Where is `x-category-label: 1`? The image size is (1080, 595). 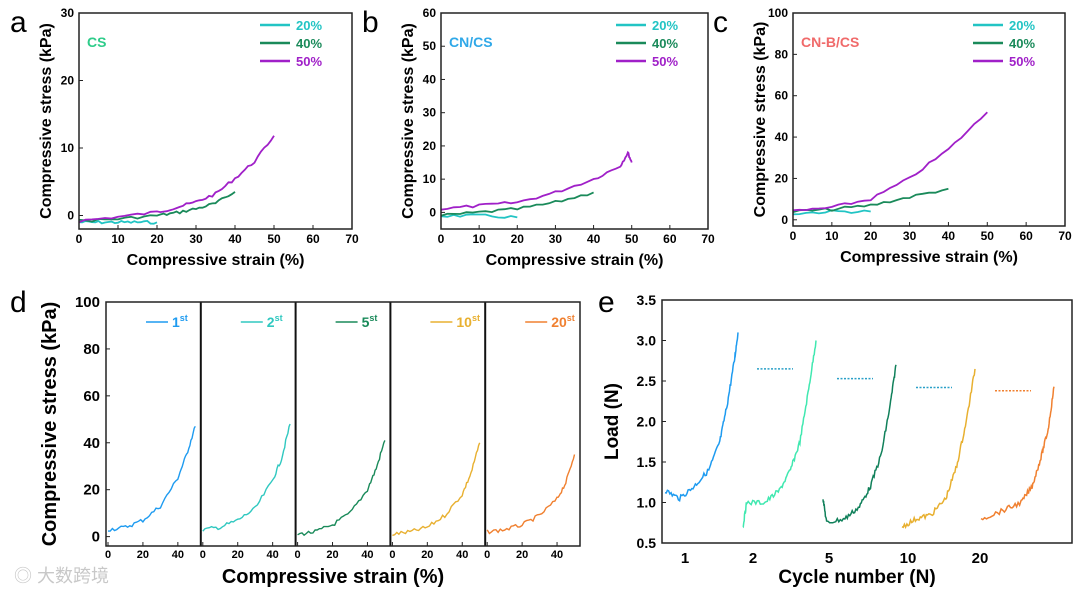
x-category-label: 1 is located at coordinates (685, 558).